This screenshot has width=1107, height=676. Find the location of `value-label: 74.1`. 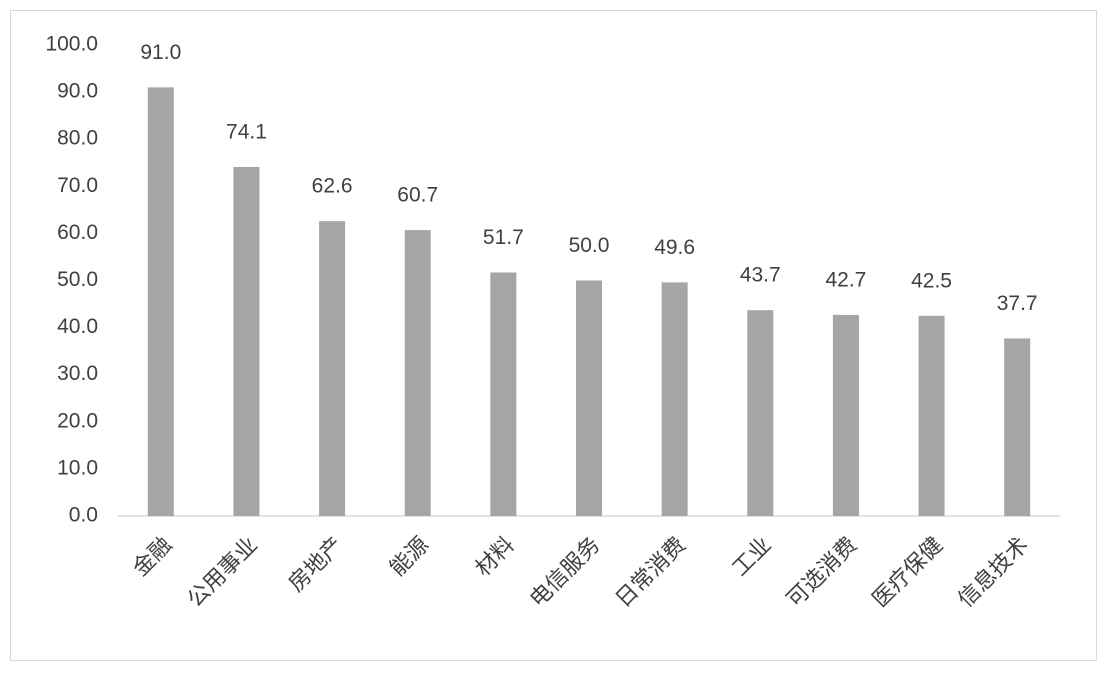

value-label: 74.1 is located at coordinates (246, 132).